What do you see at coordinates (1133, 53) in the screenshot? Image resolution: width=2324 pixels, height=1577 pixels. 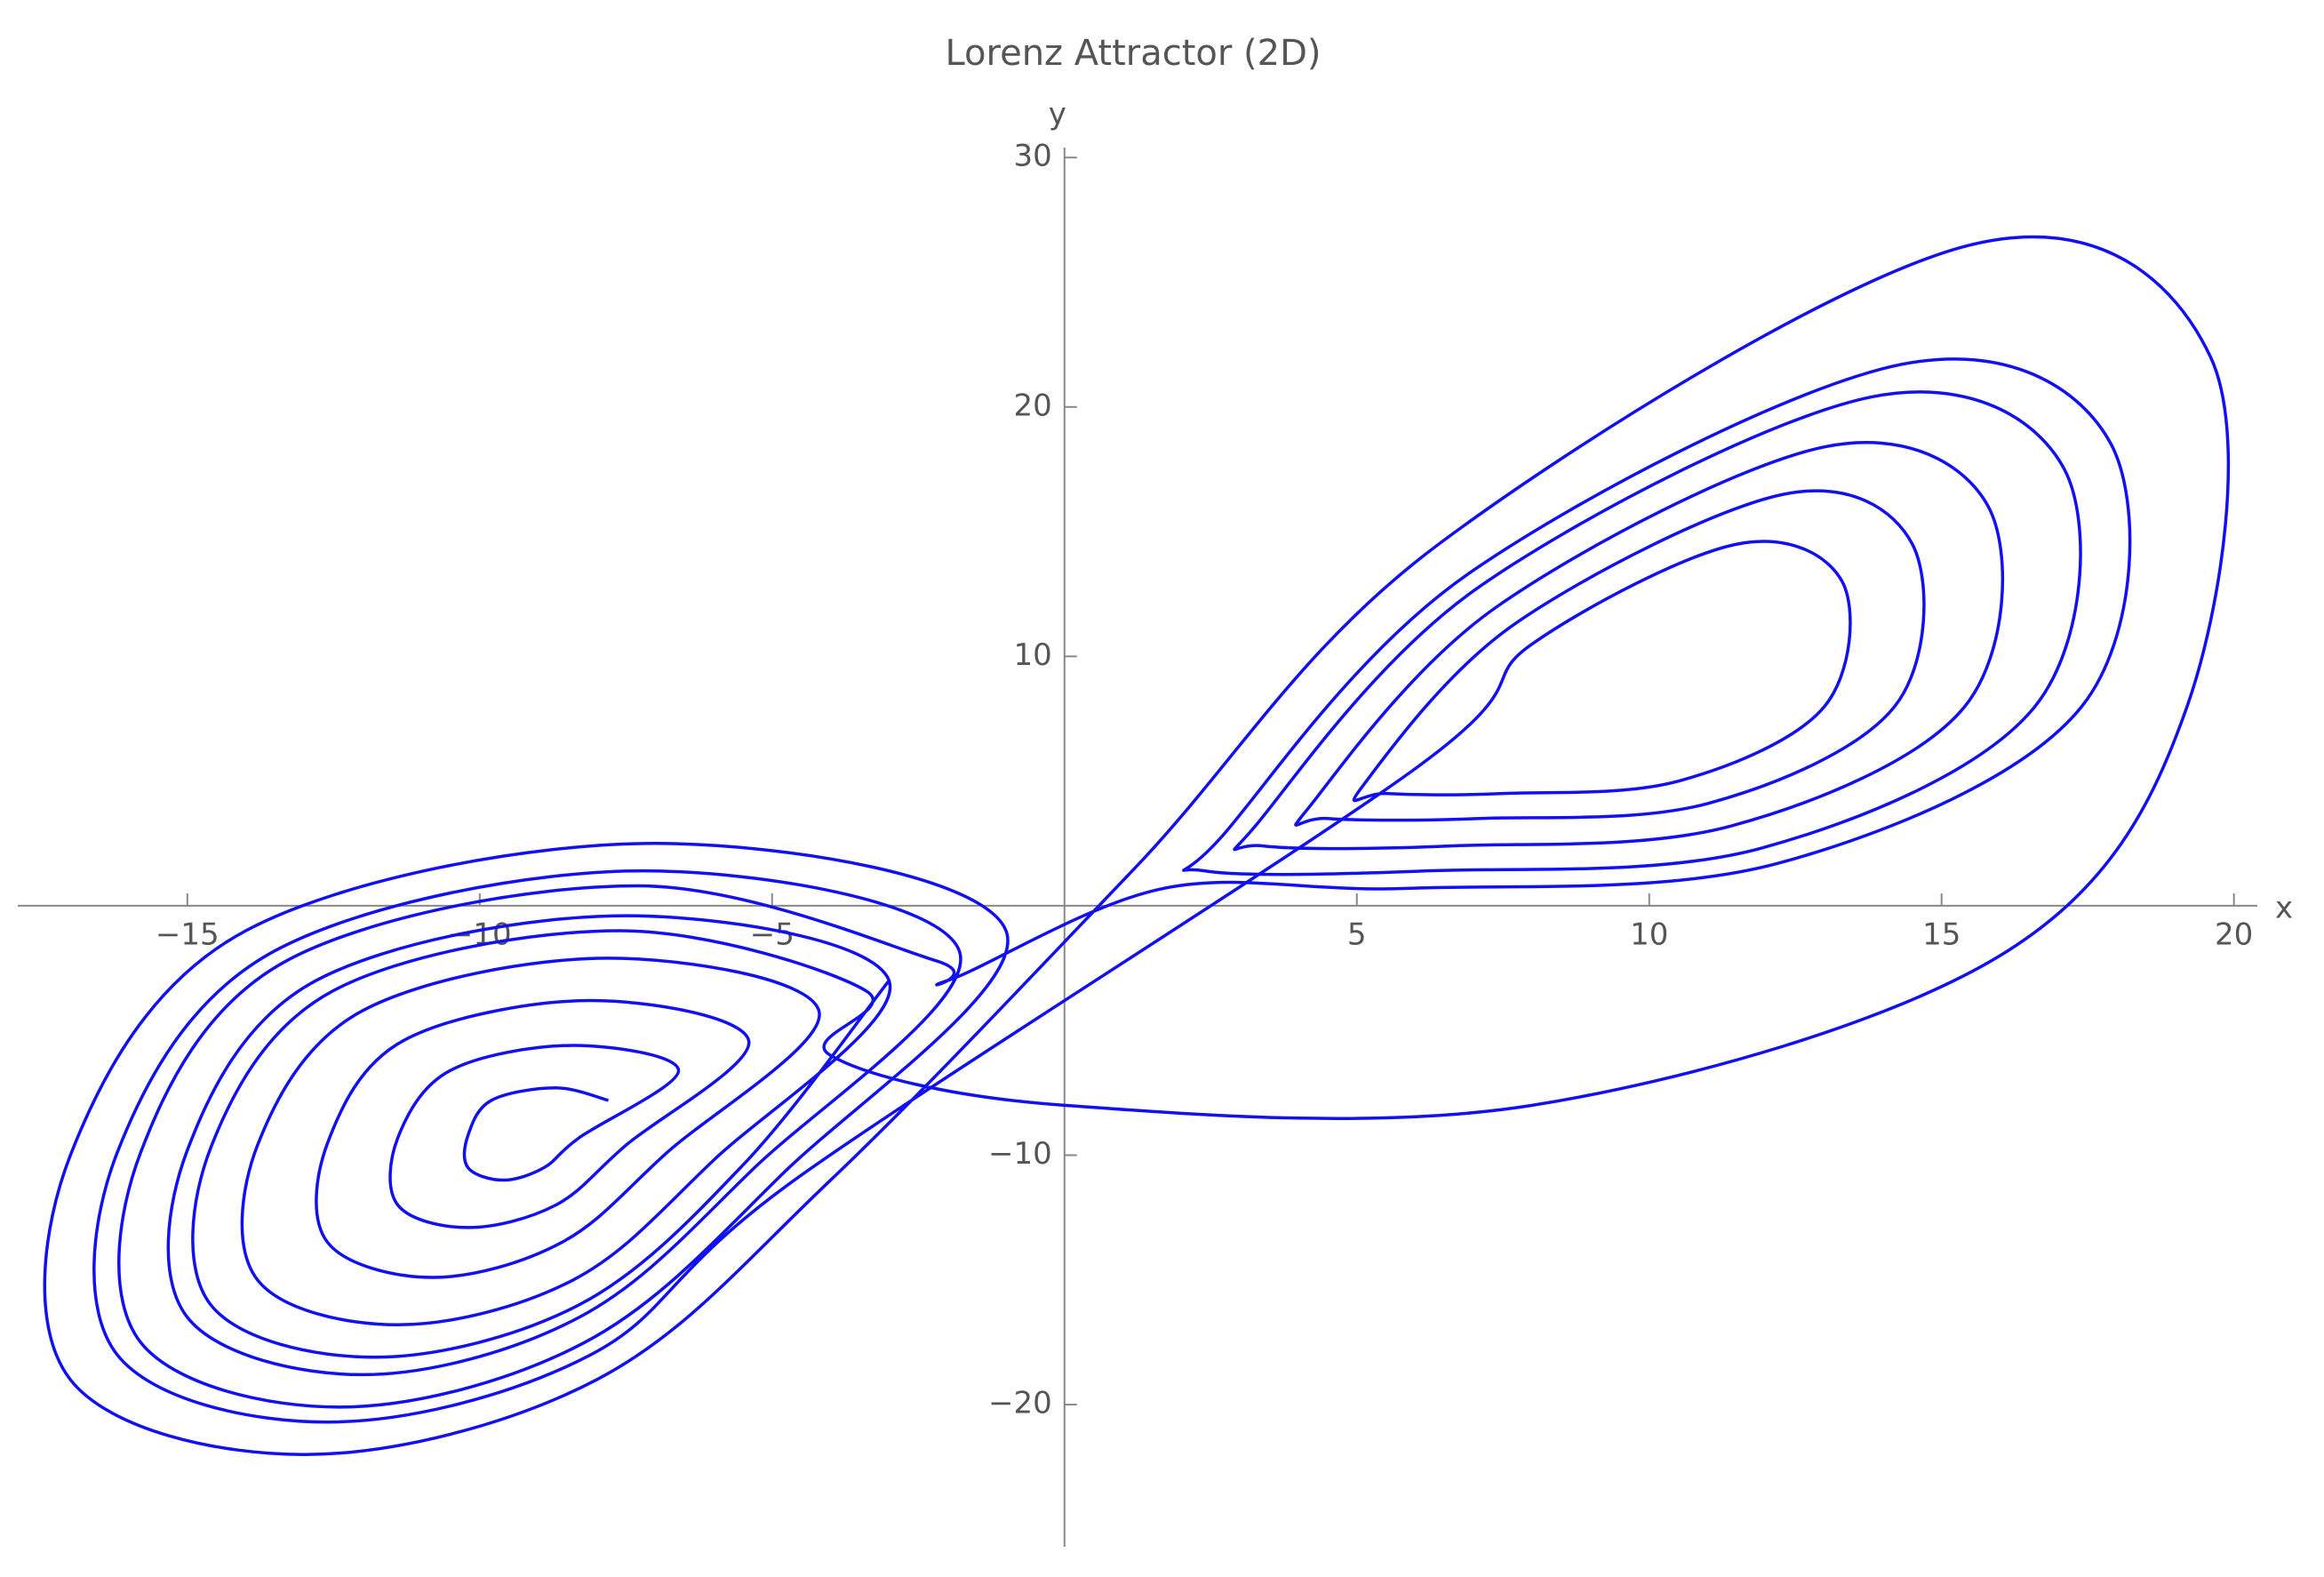 I see `chart-title: Lorenz Attractor (2D)` at bounding box center [1133, 53].